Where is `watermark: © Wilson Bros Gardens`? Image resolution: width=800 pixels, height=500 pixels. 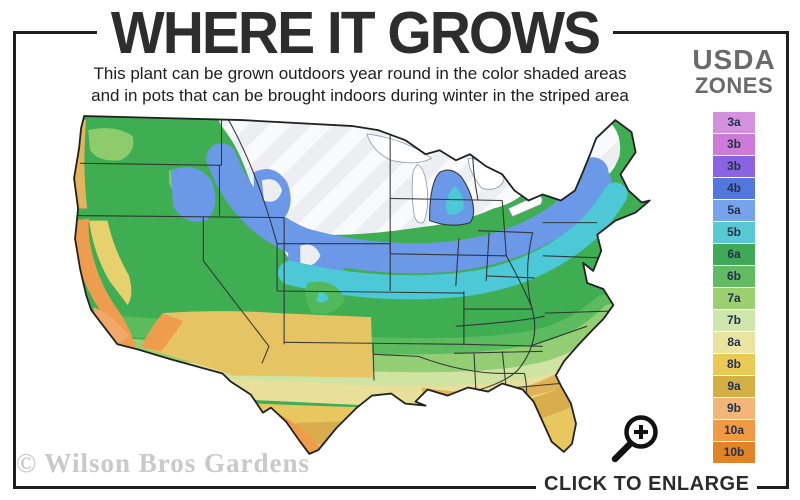 watermark: © Wilson Bros Gardens is located at coordinates (163, 463).